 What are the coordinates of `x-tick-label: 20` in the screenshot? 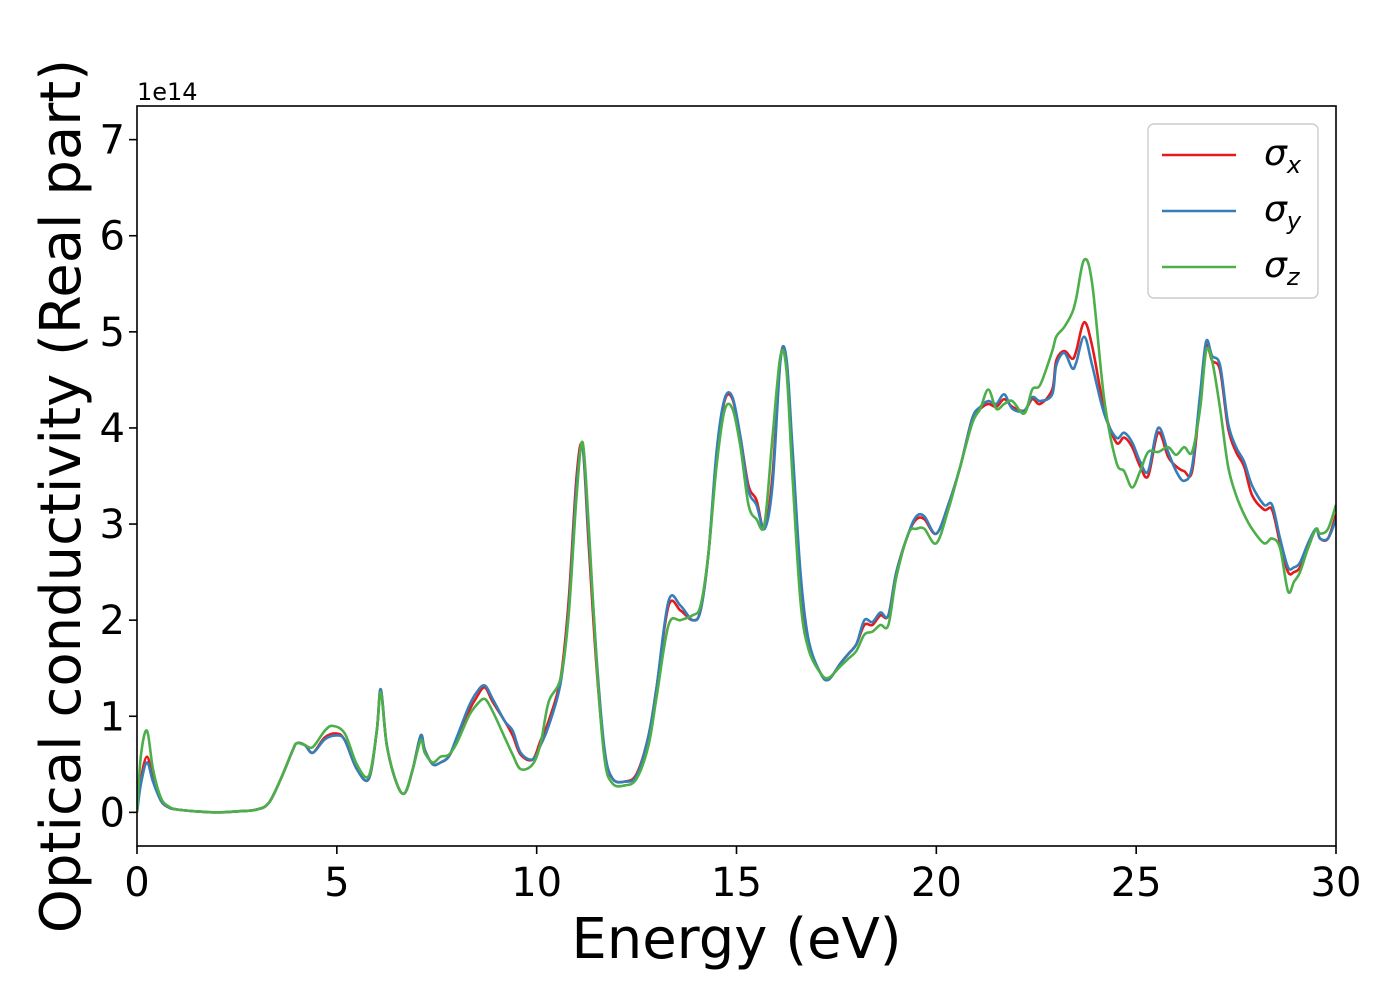 It's located at (936, 883).